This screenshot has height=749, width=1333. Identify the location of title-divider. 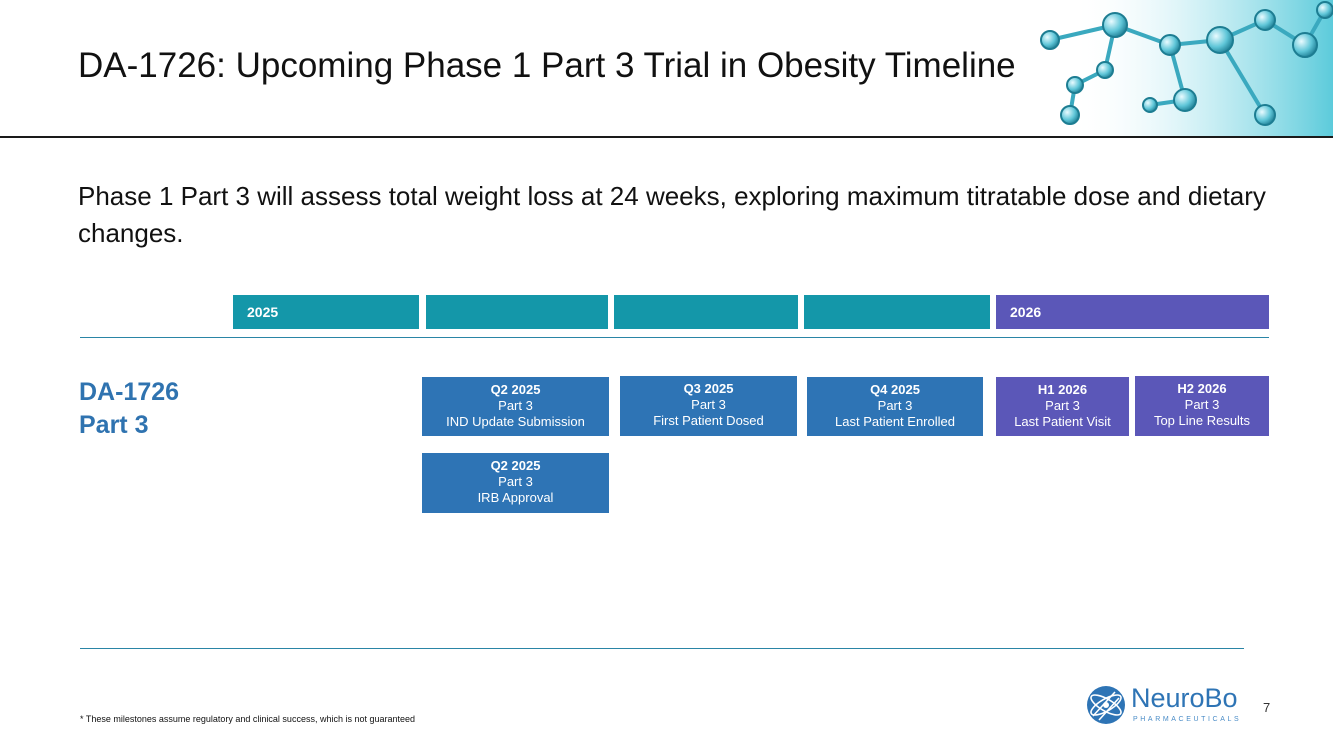
(666, 137).